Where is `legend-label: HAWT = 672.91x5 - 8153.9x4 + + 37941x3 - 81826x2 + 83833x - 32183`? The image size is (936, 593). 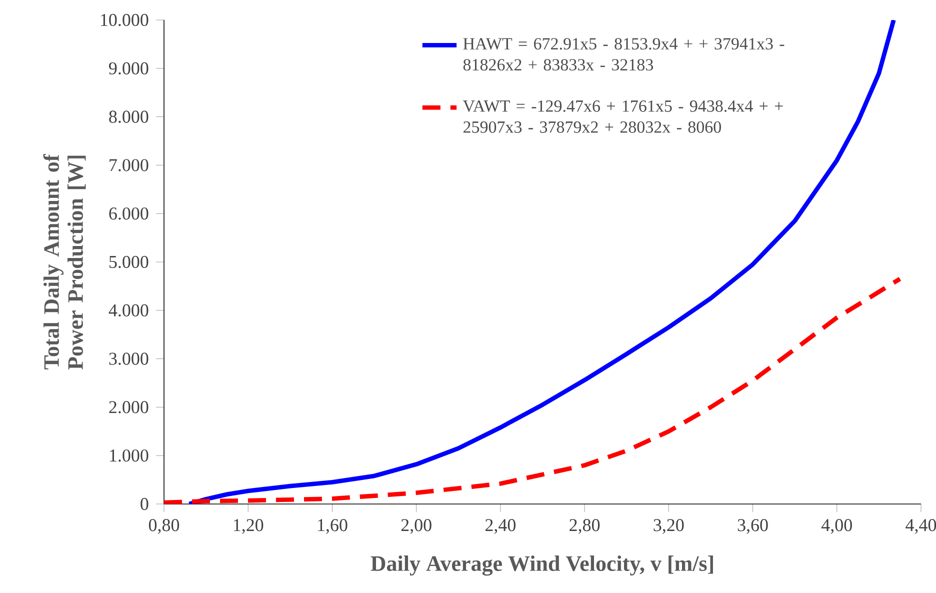 legend-label: HAWT = 672.91x5 - 8153.9x4 + + 37941x3 - 81826x2 + 83833x - 32183 is located at coordinates (623, 54).